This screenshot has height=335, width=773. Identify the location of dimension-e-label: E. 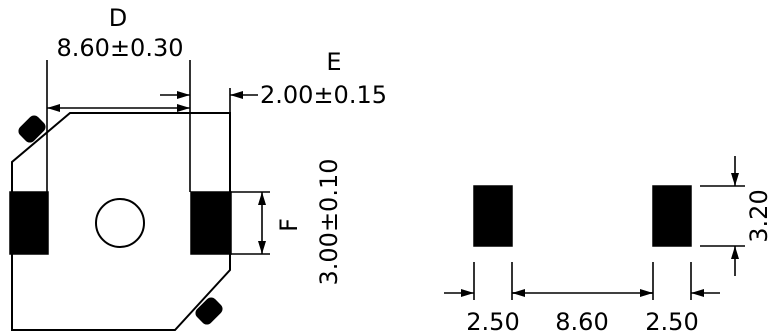
(333, 62).